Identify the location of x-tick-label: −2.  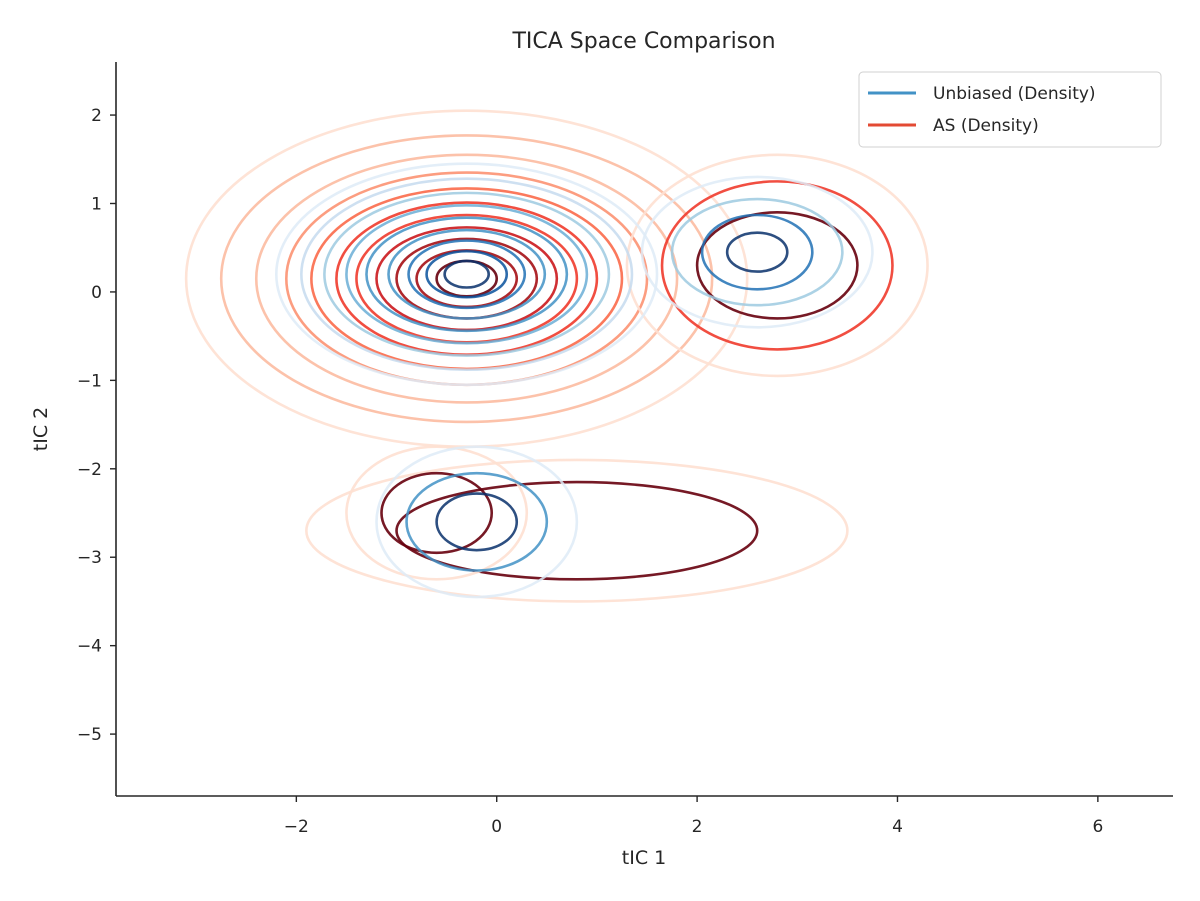
(296, 827).